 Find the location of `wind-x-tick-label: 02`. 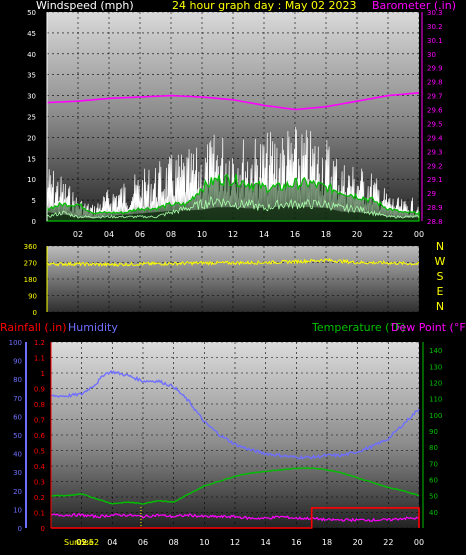

wind-x-tick-label: 02 is located at coordinates (78, 234).